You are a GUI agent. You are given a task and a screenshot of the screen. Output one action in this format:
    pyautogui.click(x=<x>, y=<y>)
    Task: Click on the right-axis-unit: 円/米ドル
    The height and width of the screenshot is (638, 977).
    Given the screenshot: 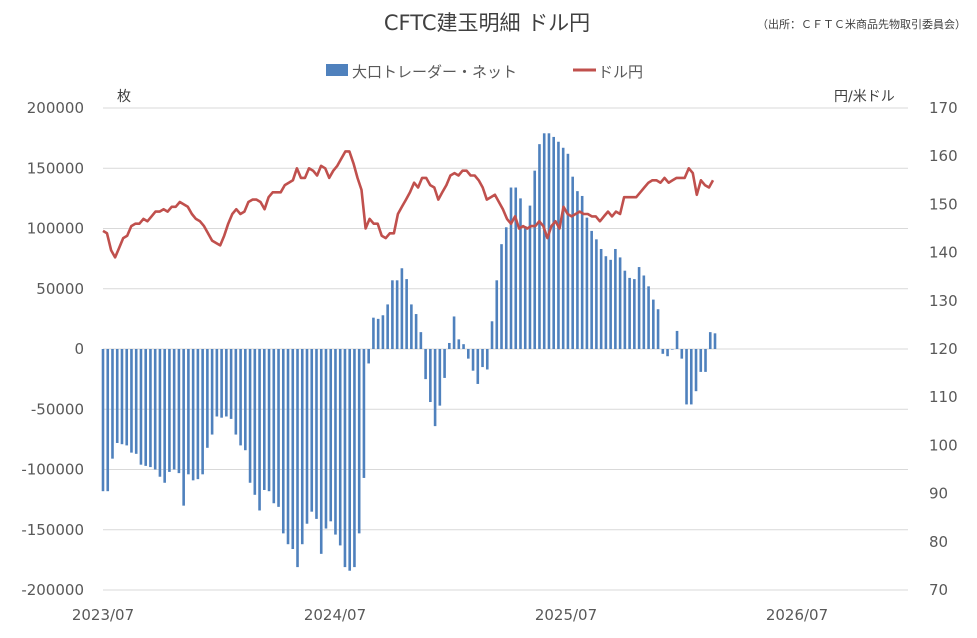 What is the action you would take?
    pyautogui.click(x=864, y=97)
    